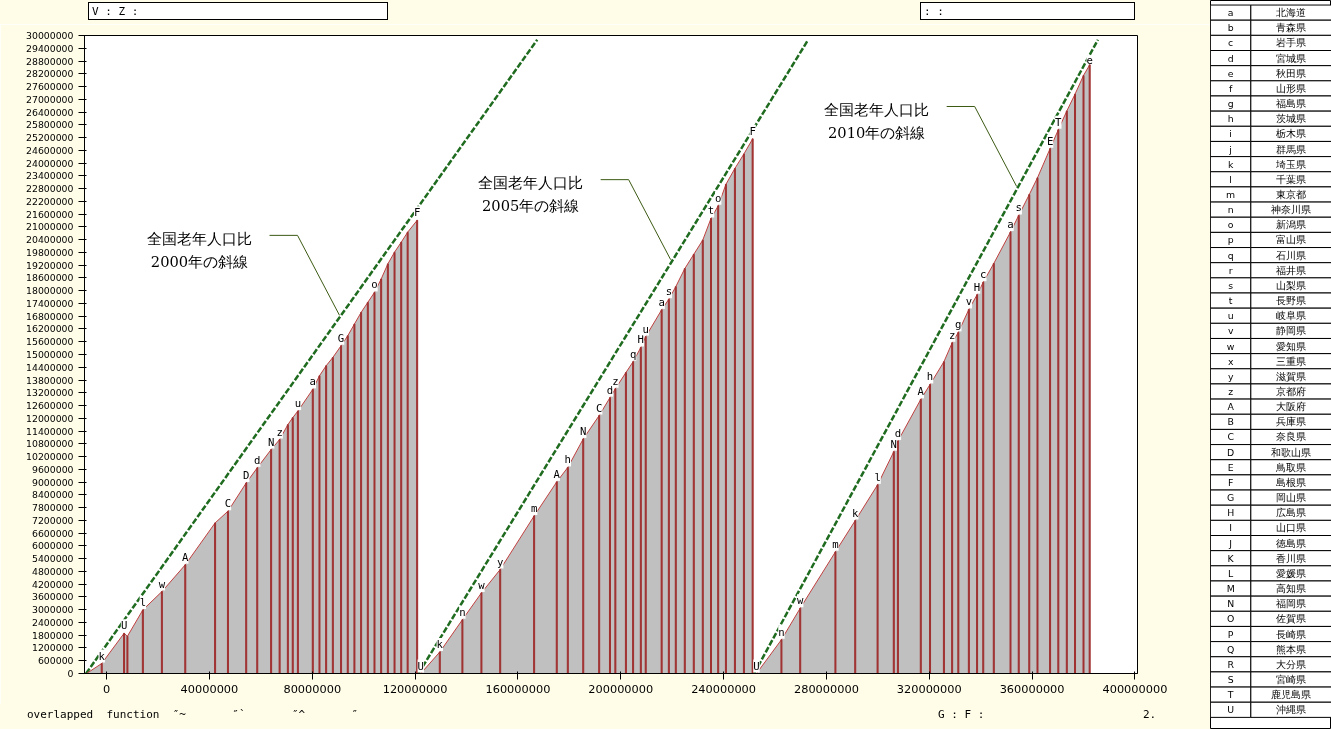 The image size is (1331, 729). What do you see at coordinates (50, 61) in the screenshot?
I see `y-tick-label: 28800000` at bounding box center [50, 61].